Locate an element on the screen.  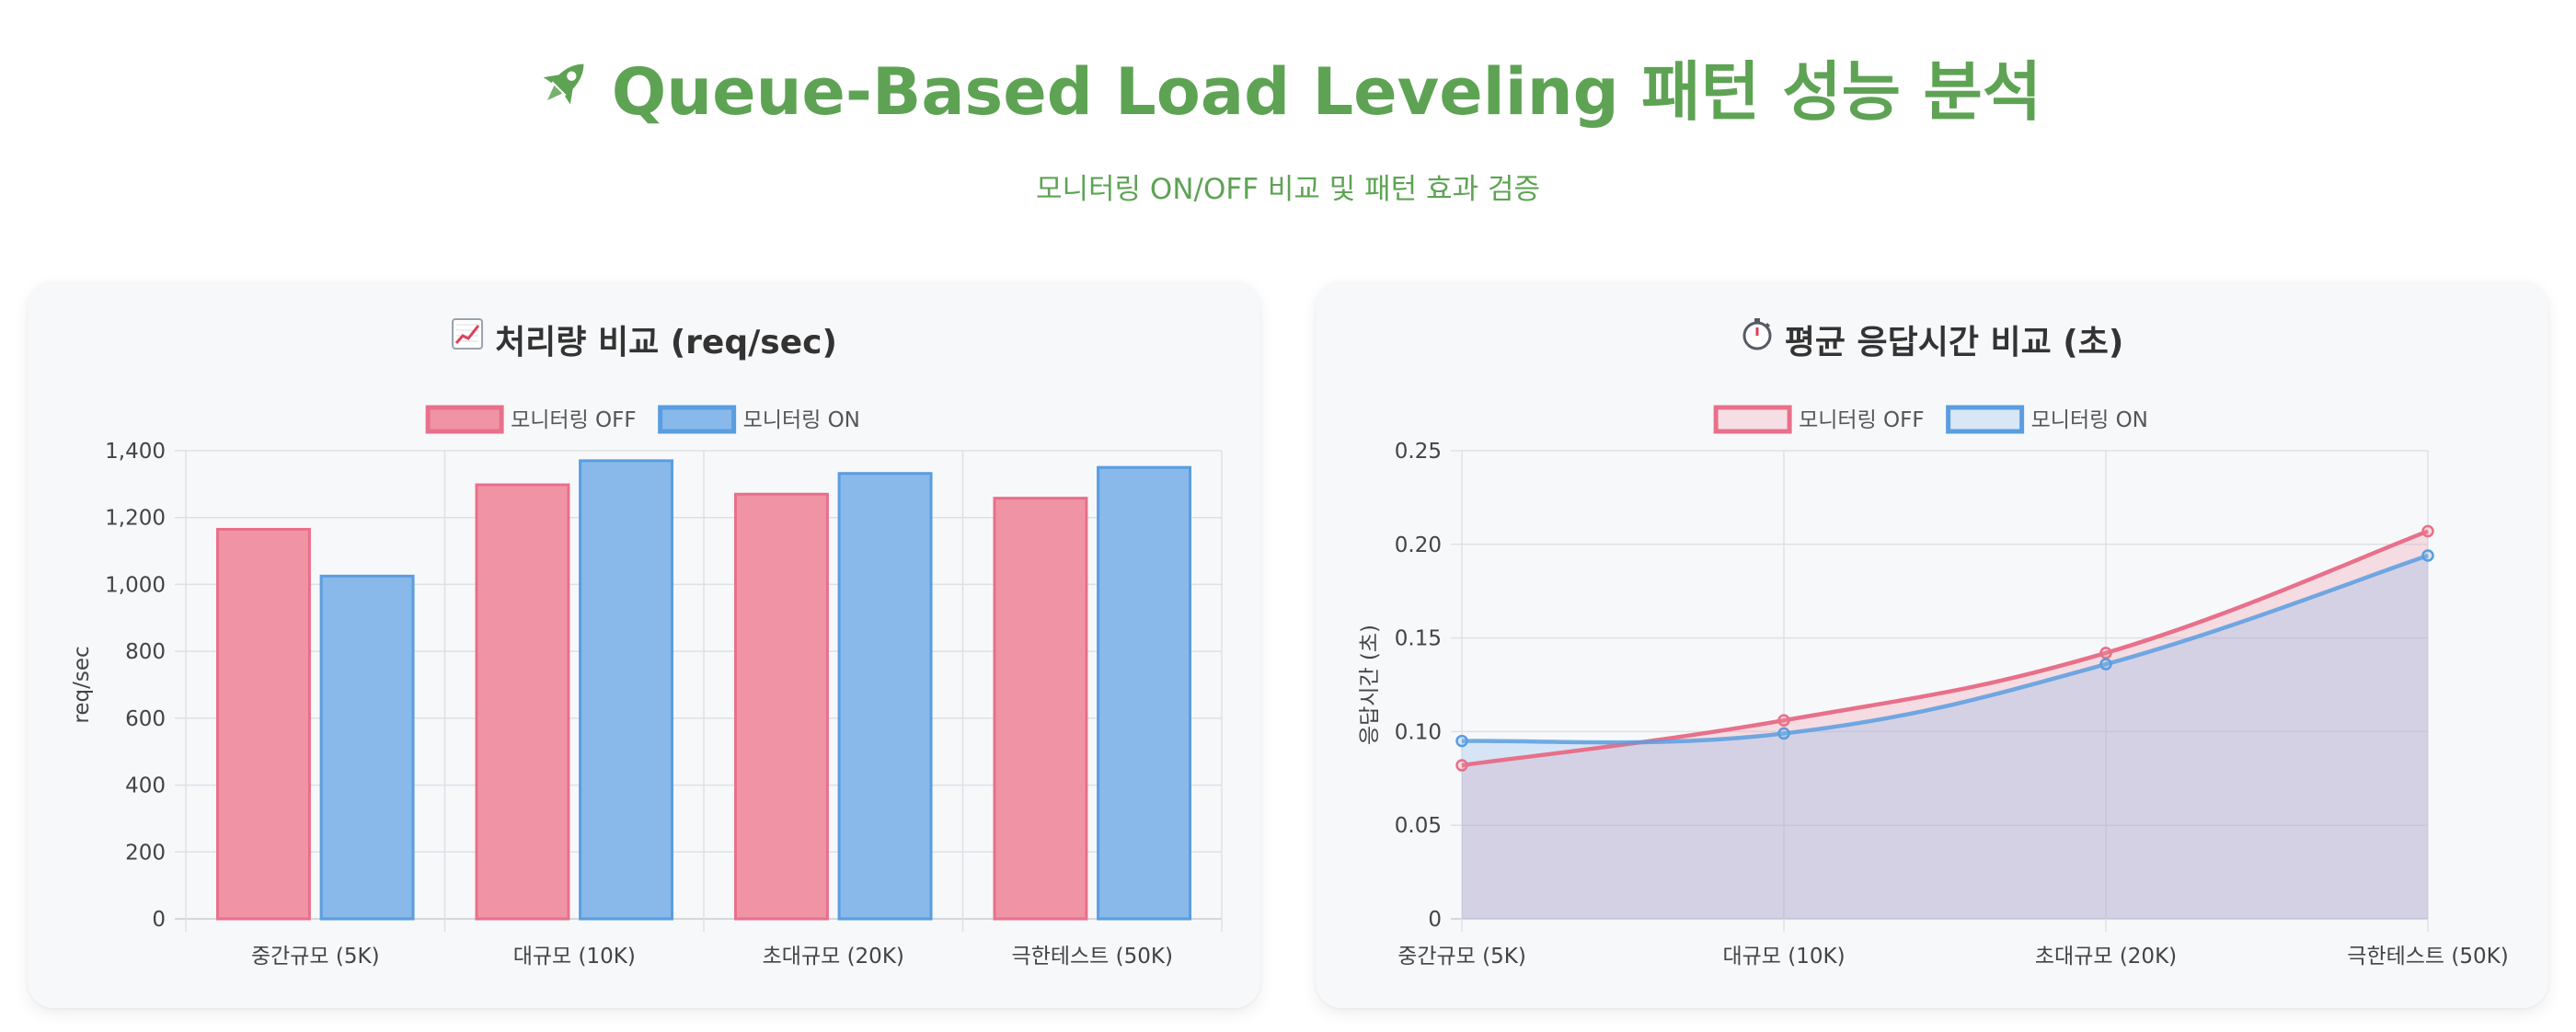
y-axis-label: 응답시간 (초) is located at coordinates (1370, 685).